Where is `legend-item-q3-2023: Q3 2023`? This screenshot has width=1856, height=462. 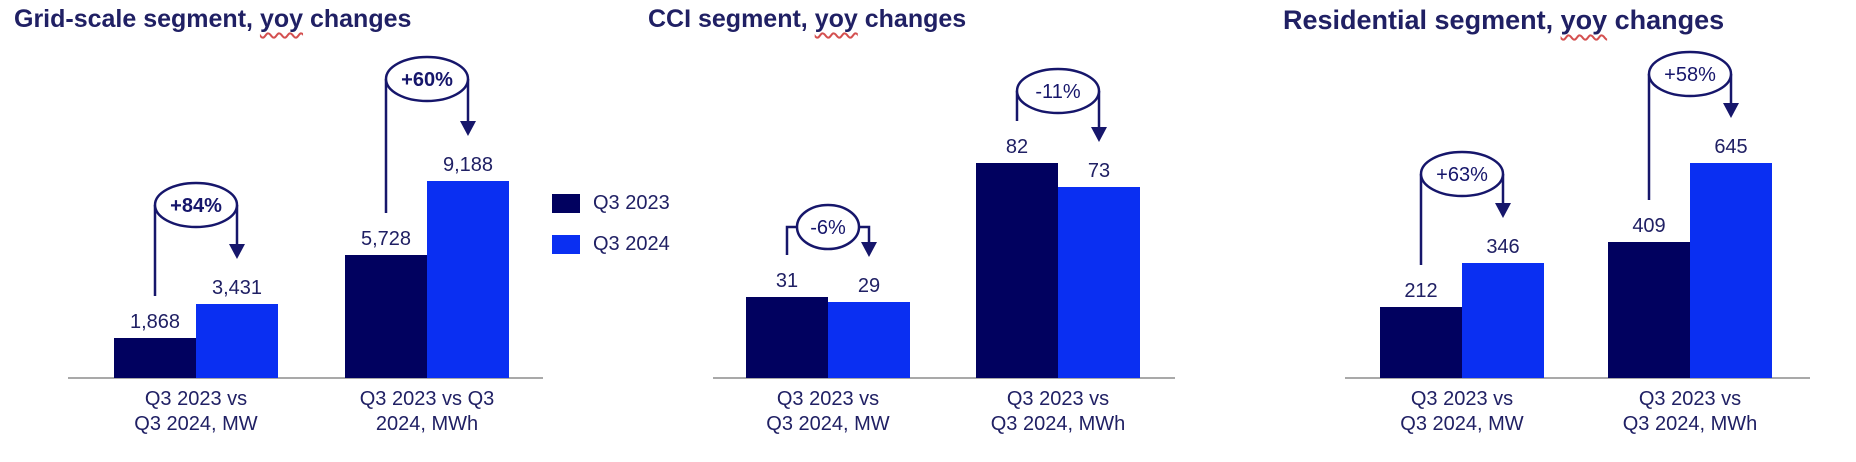
legend-item-q3-2023: Q3 2023 is located at coordinates (611, 203).